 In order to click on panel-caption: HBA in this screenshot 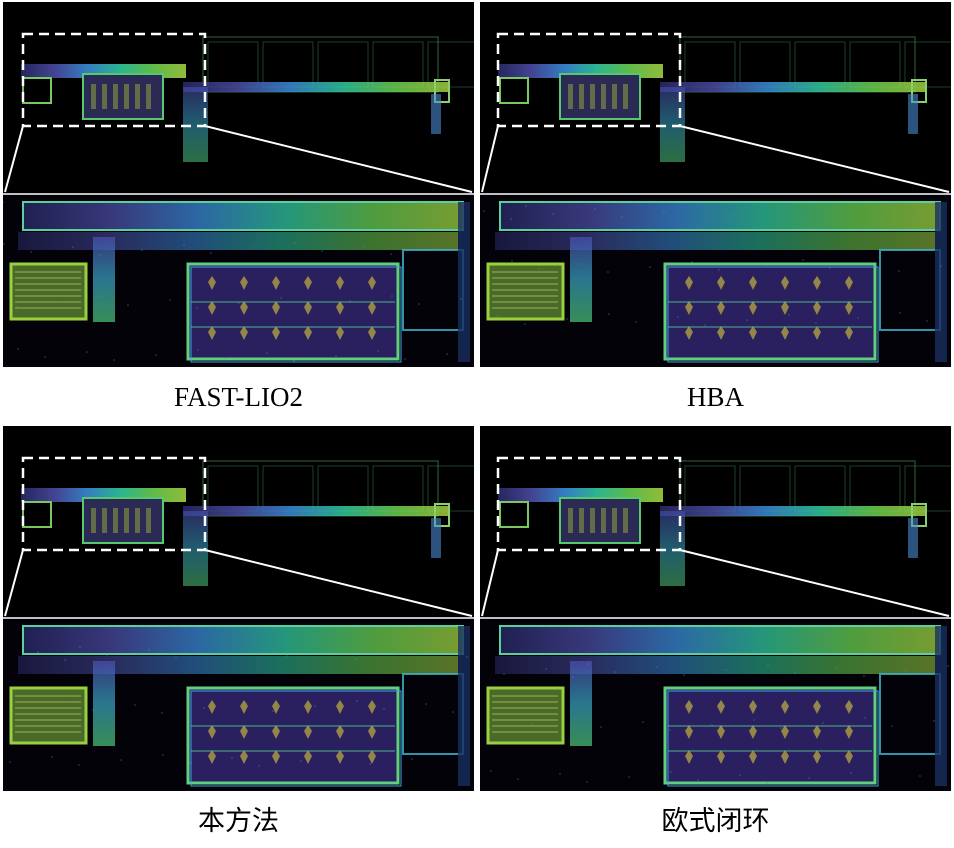, I will do `click(715, 397)`.